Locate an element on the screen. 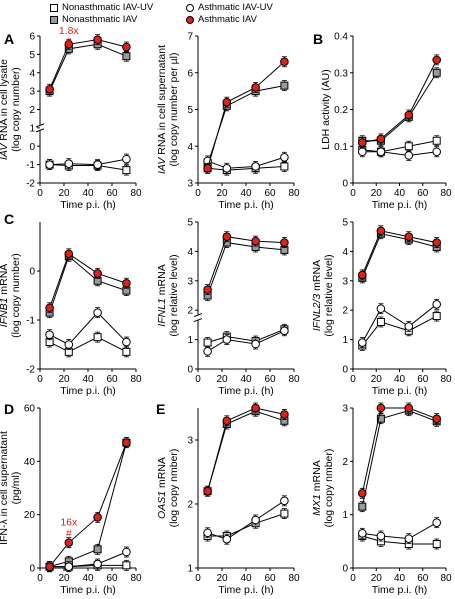 The width and height of the screenshot is (455, 599). y-axis-label: OAS1 mRNA(log copy nmber) is located at coordinates (168, 488).